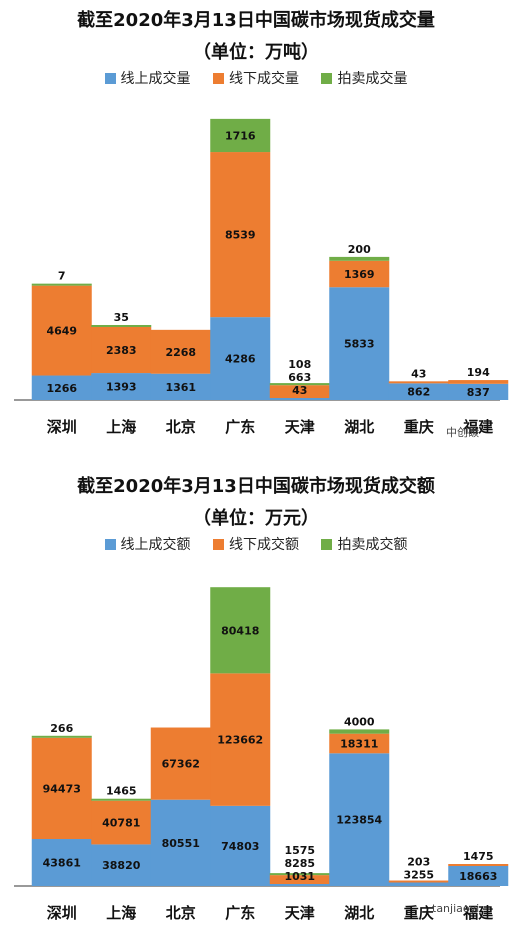 This screenshot has width=512, height=932. Describe the element at coordinates (359, 249) in the screenshot. I see `data-label: 200` at that location.